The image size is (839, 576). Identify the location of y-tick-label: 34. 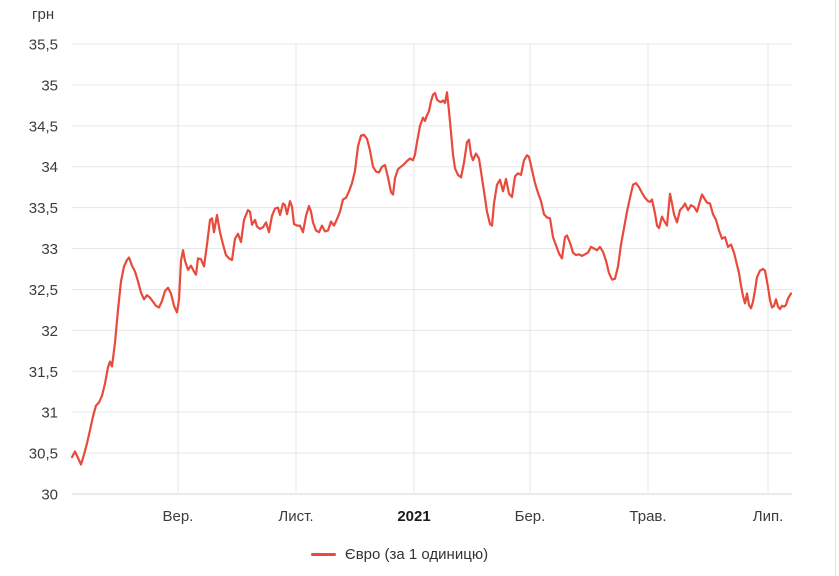
(49, 167).